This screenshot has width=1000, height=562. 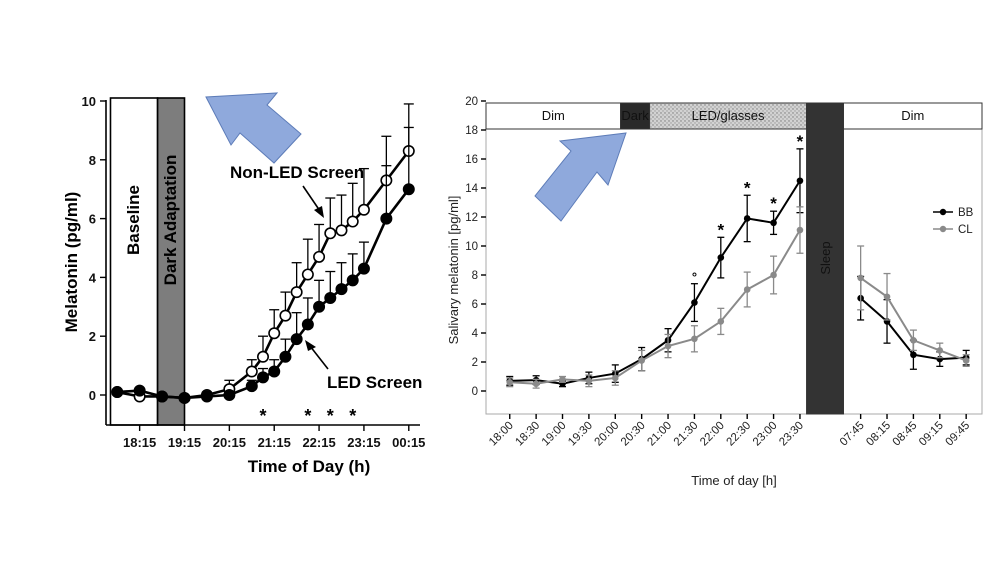 What do you see at coordinates (580, 177) in the screenshot?
I see `pointer-arrow-right` at bounding box center [580, 177].